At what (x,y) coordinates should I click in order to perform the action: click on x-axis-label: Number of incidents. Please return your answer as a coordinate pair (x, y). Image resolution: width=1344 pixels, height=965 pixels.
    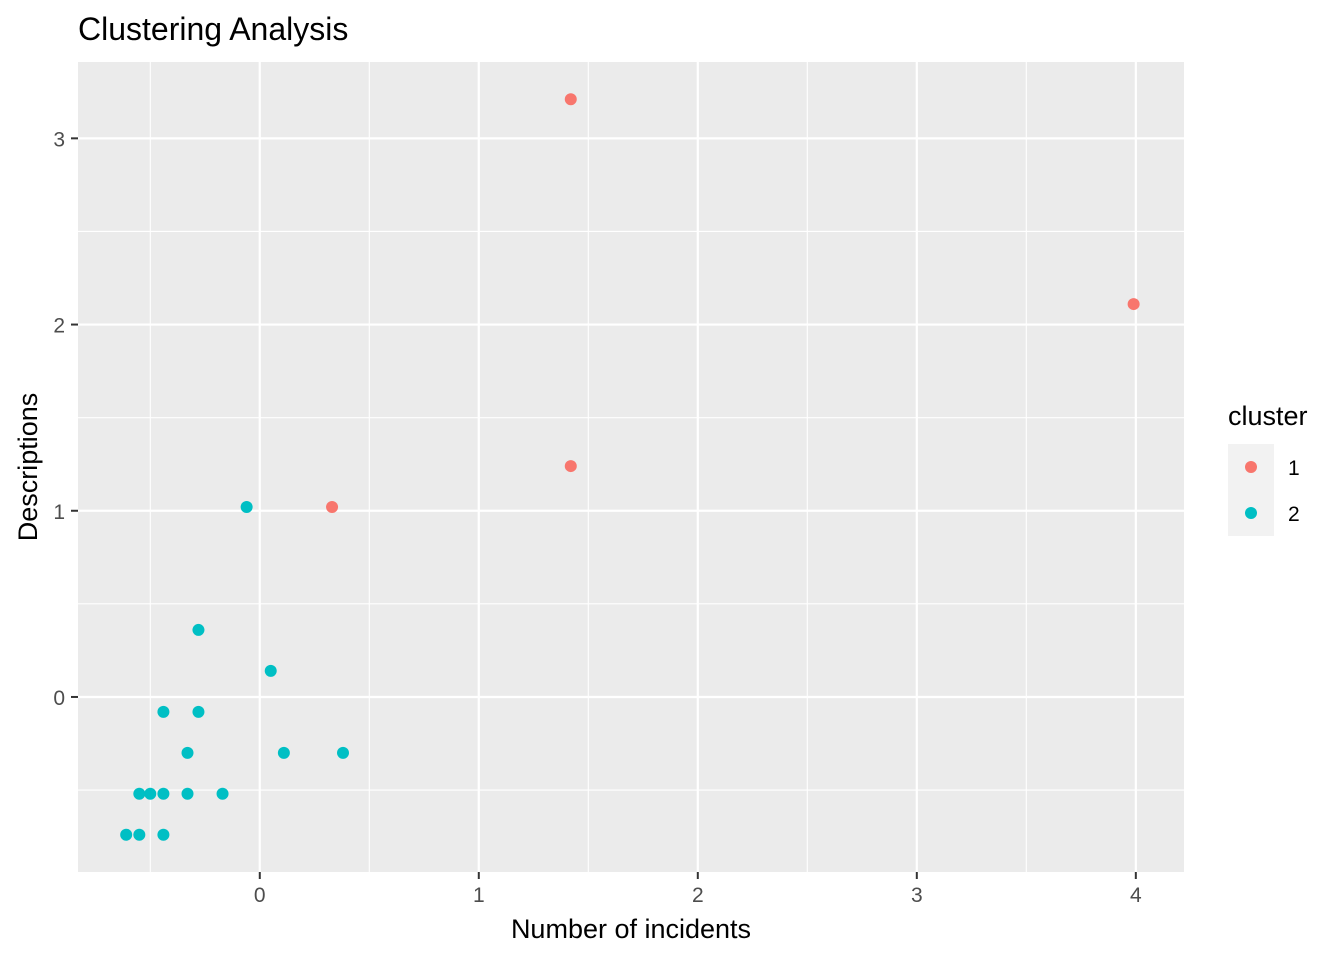
    Looking at the image, I should click on (631, 929).